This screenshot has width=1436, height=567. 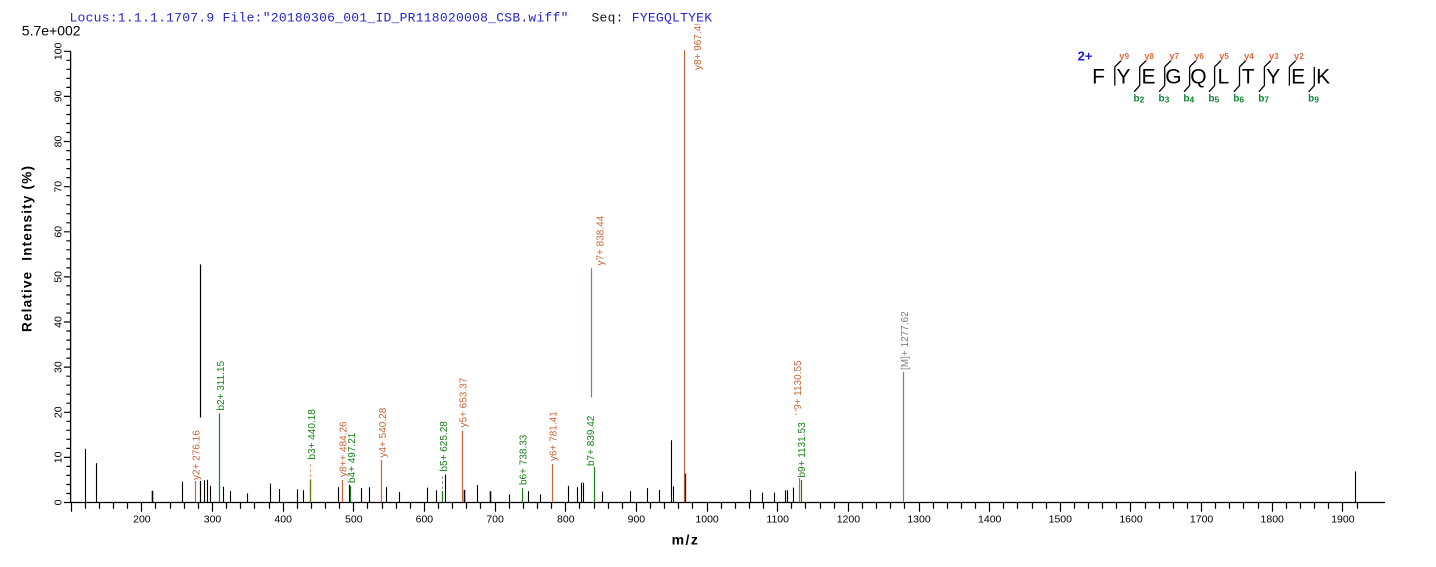 I want to click on svg-text: 500, so click(x=354, y=520).